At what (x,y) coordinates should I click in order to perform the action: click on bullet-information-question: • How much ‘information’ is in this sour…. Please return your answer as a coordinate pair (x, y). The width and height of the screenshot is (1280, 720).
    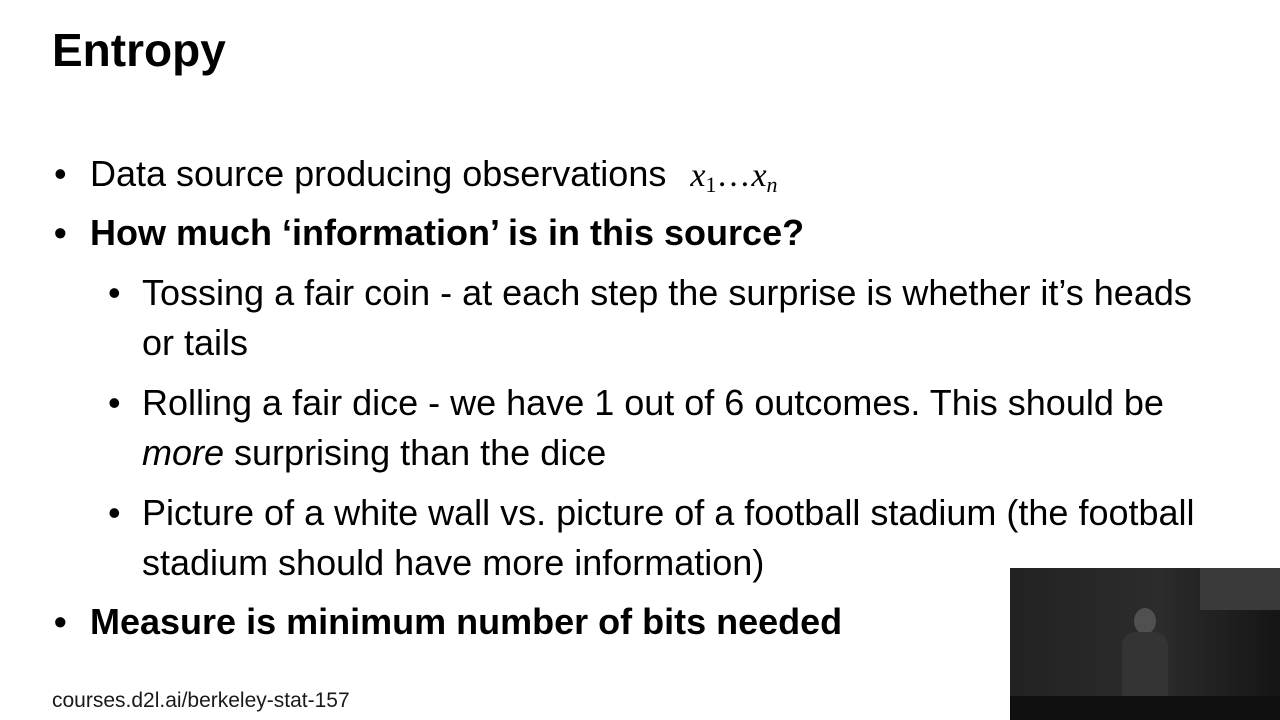
    Looking at the image, I should click on (647, 233).